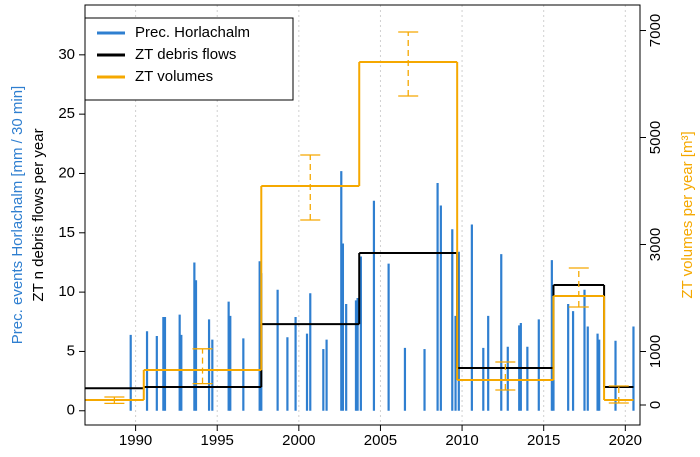  What do you see at coordinates (543, 440) in the screenshot?
I see `x-tick-label: 2015` at bounding box center [543, 440].